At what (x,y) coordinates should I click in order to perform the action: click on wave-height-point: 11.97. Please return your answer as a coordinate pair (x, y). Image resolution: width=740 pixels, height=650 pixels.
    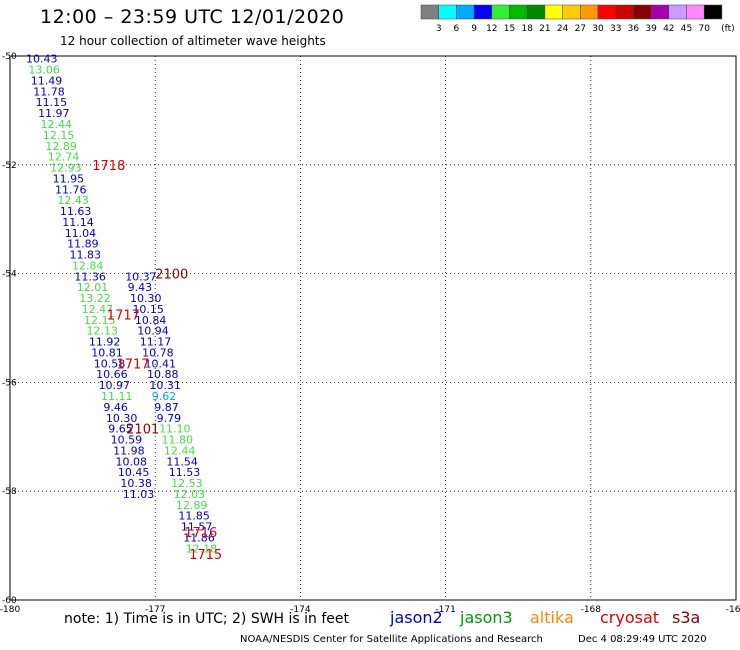
    Looking at the image, I should click on (54, 113).